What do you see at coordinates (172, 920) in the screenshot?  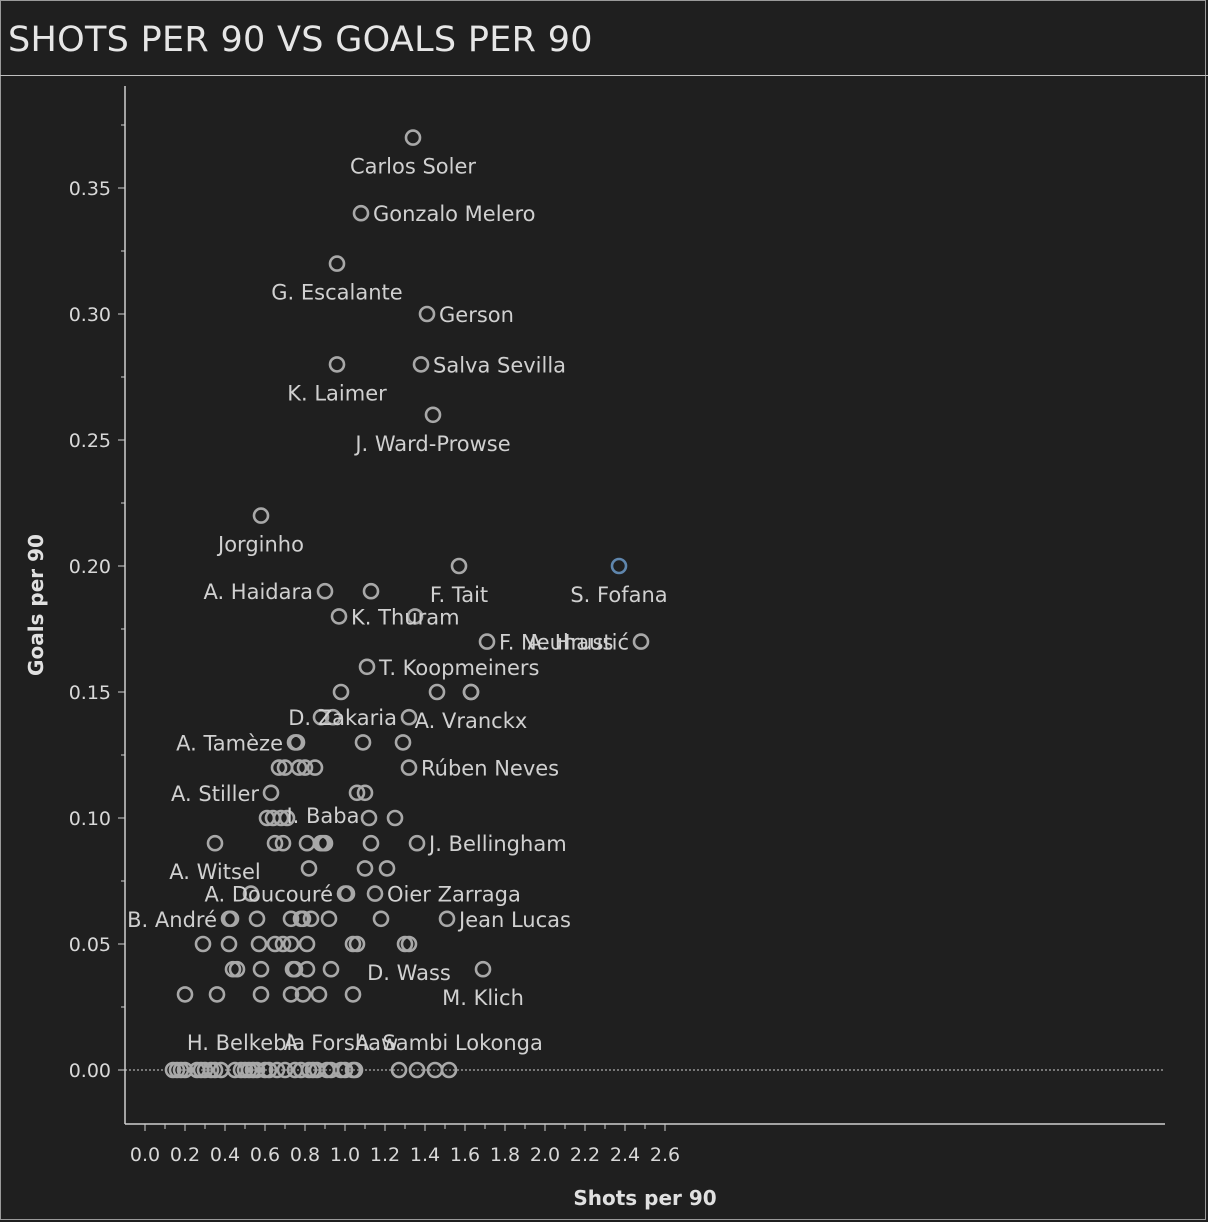 I see `data-point-label: B. André` at bounding box center [172, 920].